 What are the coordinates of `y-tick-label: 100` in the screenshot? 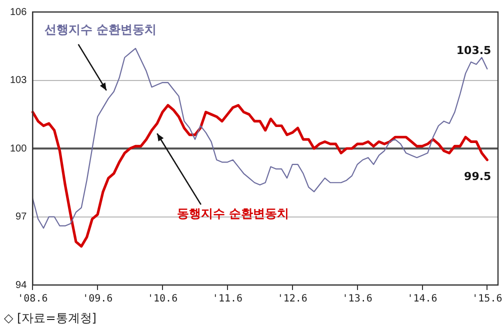 It's located at (19, 148).